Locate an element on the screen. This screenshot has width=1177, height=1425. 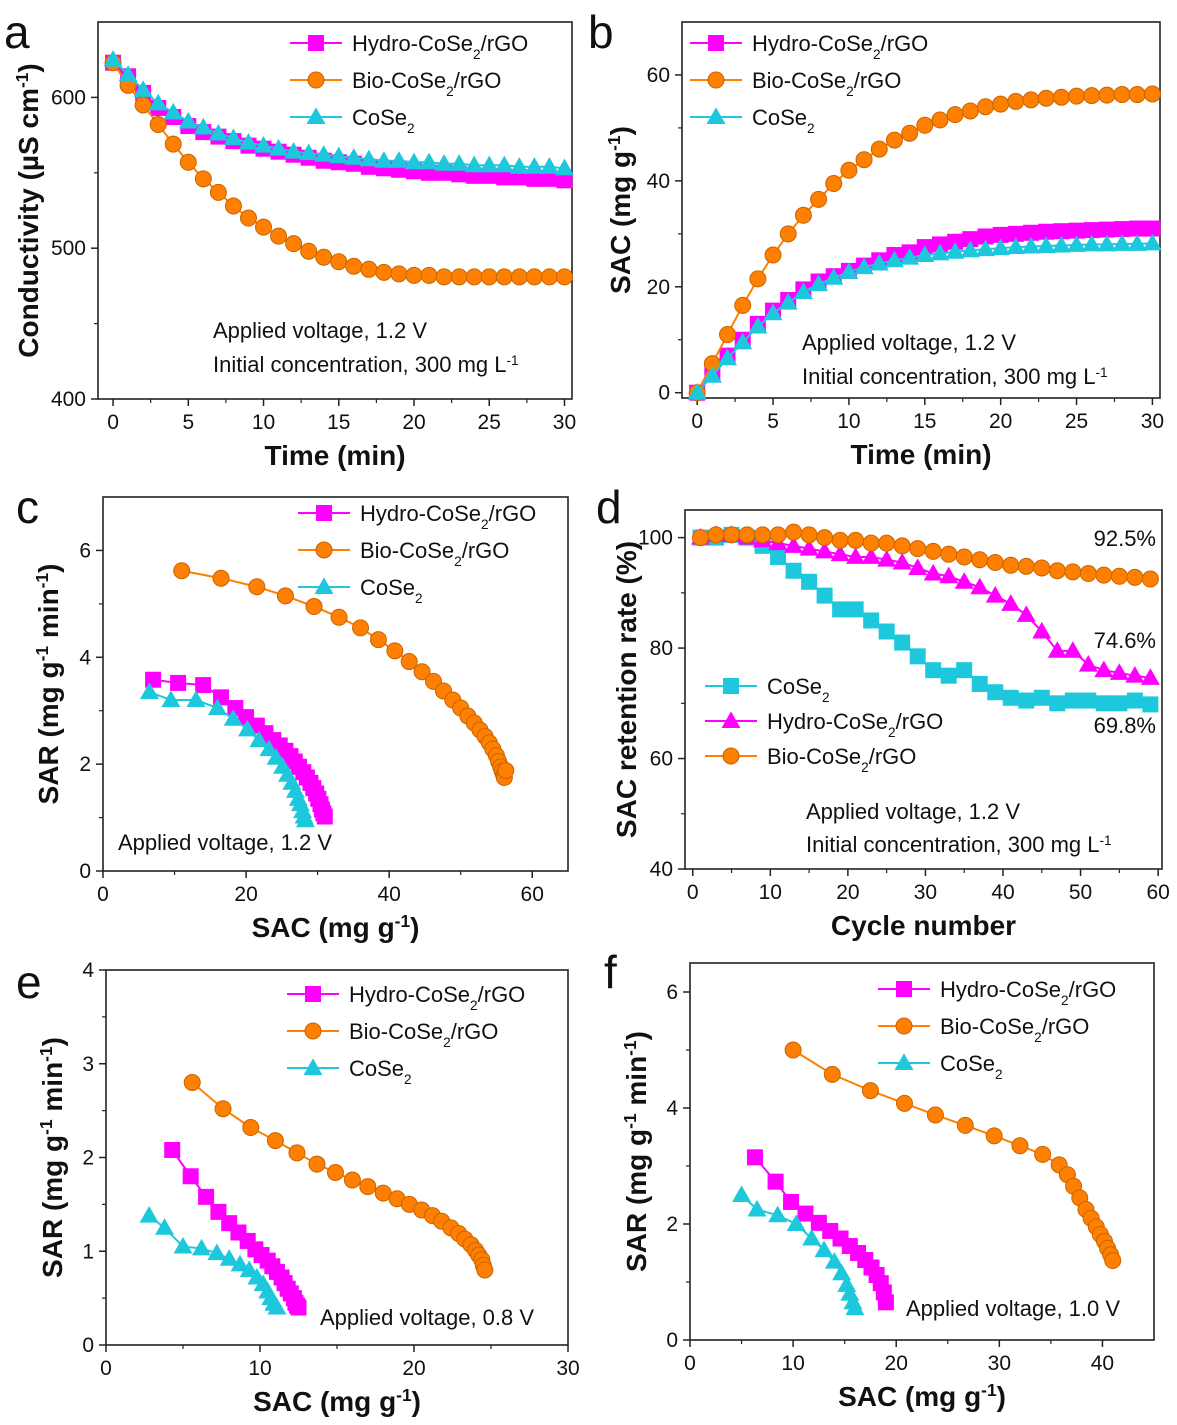
y-tick-label: 500 is located at coordinates (68, 248).